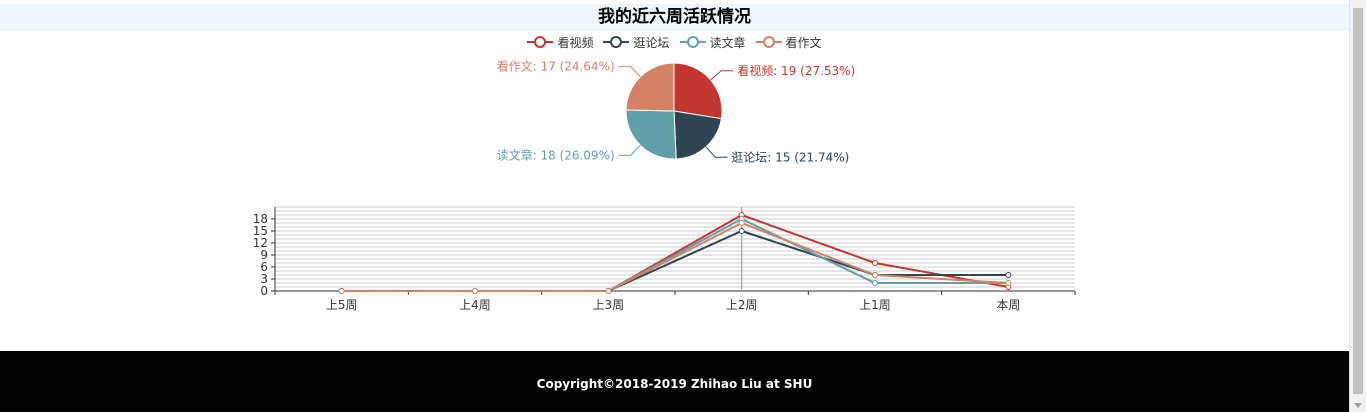  What do you see at coordinates (475, 305) in the screenshot?
I see `x-tick-label: 上4周` at bounding box center [475, 305].